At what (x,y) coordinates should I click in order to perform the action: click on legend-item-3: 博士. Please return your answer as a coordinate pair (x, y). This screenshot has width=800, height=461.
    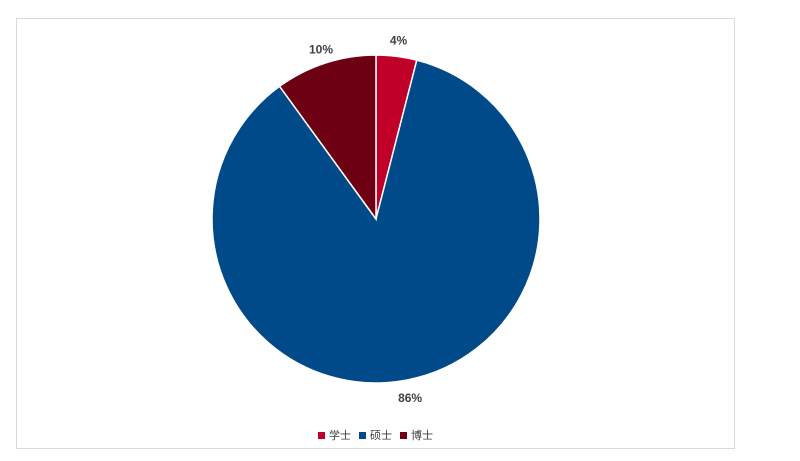
    Looking at the image, I should click on (416, 435).